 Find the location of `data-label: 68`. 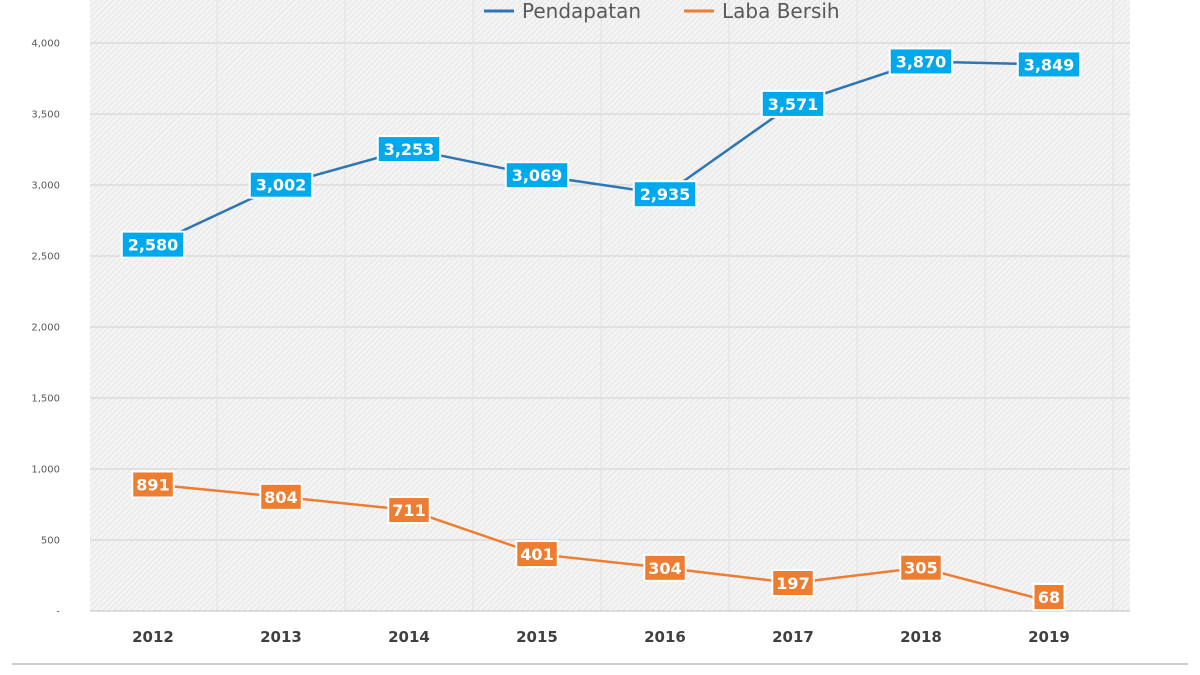

data-label: 68 is located at coordinates (1049, 597).